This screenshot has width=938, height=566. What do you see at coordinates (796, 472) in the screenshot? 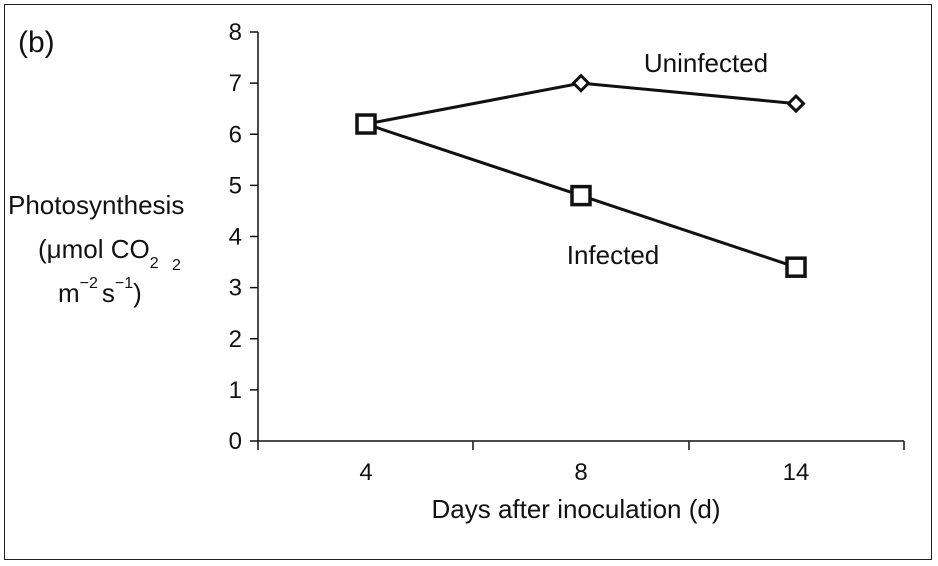
I see `x-tick-label: 14` at bounding box center [796, 472].